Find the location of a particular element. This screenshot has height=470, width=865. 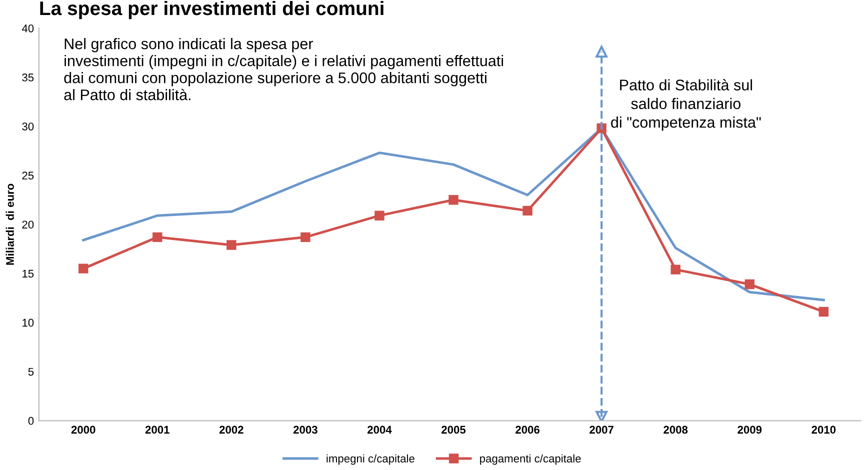

chart-title: La spesa per investimenti dei comuni is located at coordinates (212, 10).